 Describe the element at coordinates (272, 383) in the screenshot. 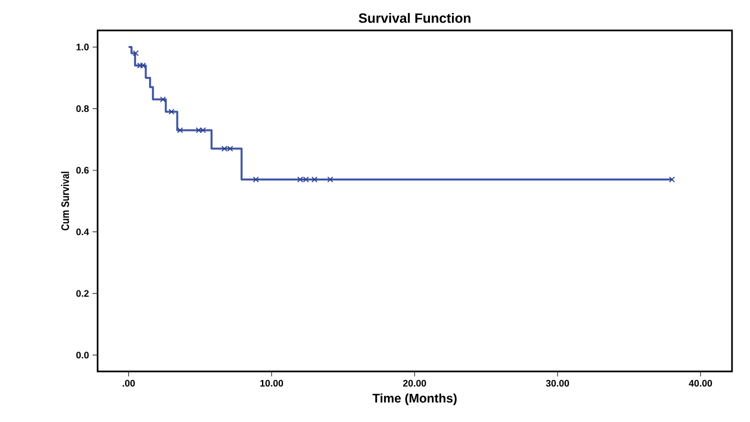

I see `x-tick-label: 10.00` at that location.